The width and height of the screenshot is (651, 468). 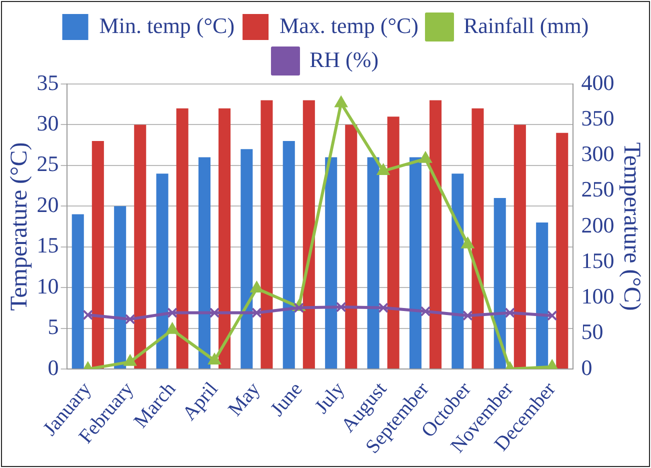 What do you see at coordinates (597, 117) in the screenshot?
I see `y2-tick-label: 350` at bounding box center [597, 117].